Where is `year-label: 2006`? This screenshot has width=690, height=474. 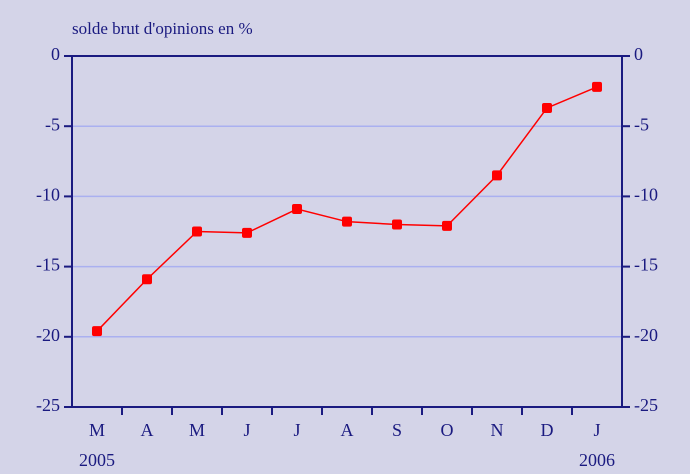
year-label: 2006 is located at coordinates (597, 460).